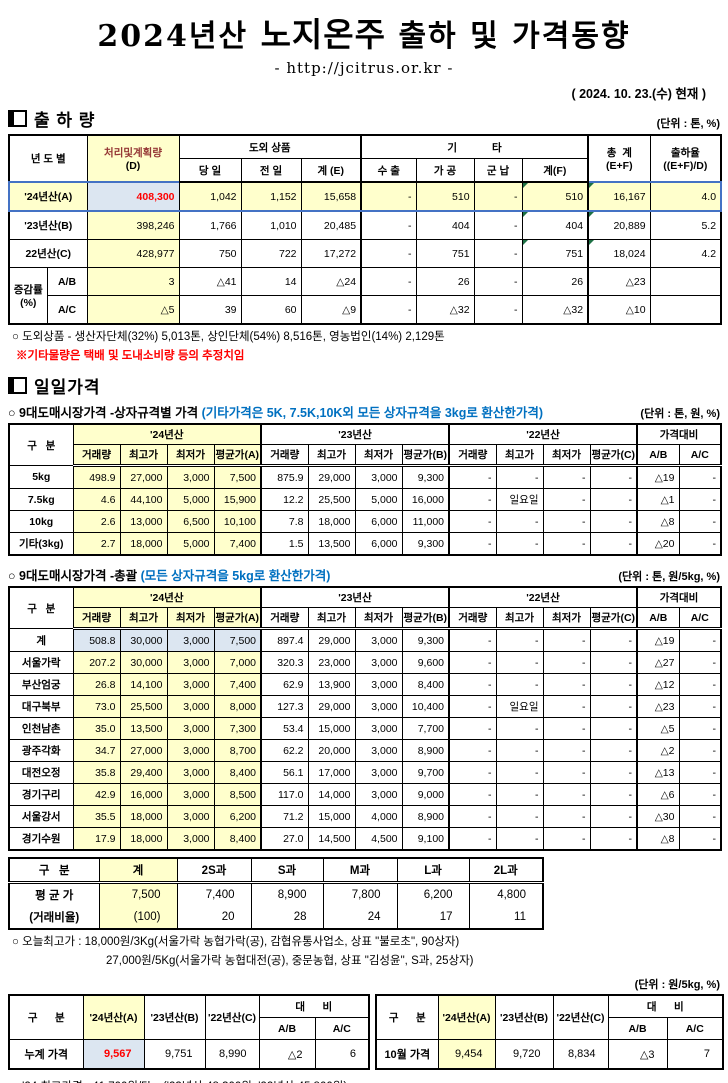  What do you see at coordinates (433, 870) in the screenshot?
I see `col-header-l: L과` at bounding box center [433, 870].